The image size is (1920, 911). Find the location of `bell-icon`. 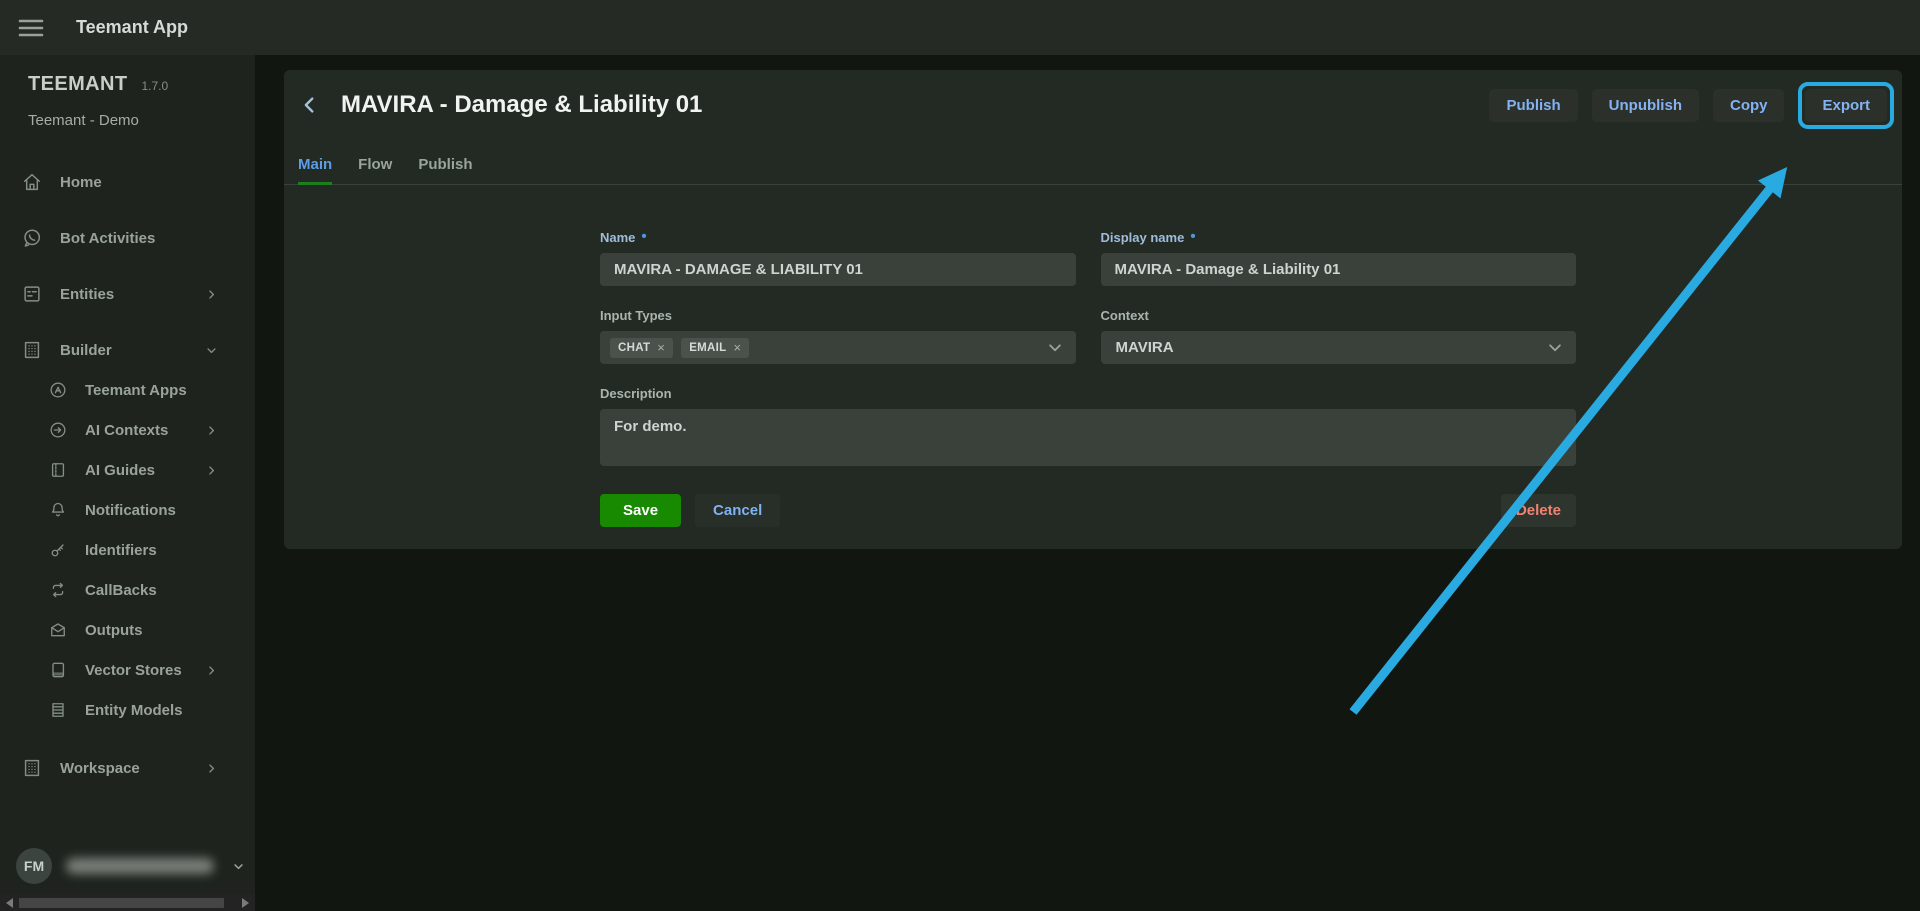

bell-icon is located at coordinates (58, 509).